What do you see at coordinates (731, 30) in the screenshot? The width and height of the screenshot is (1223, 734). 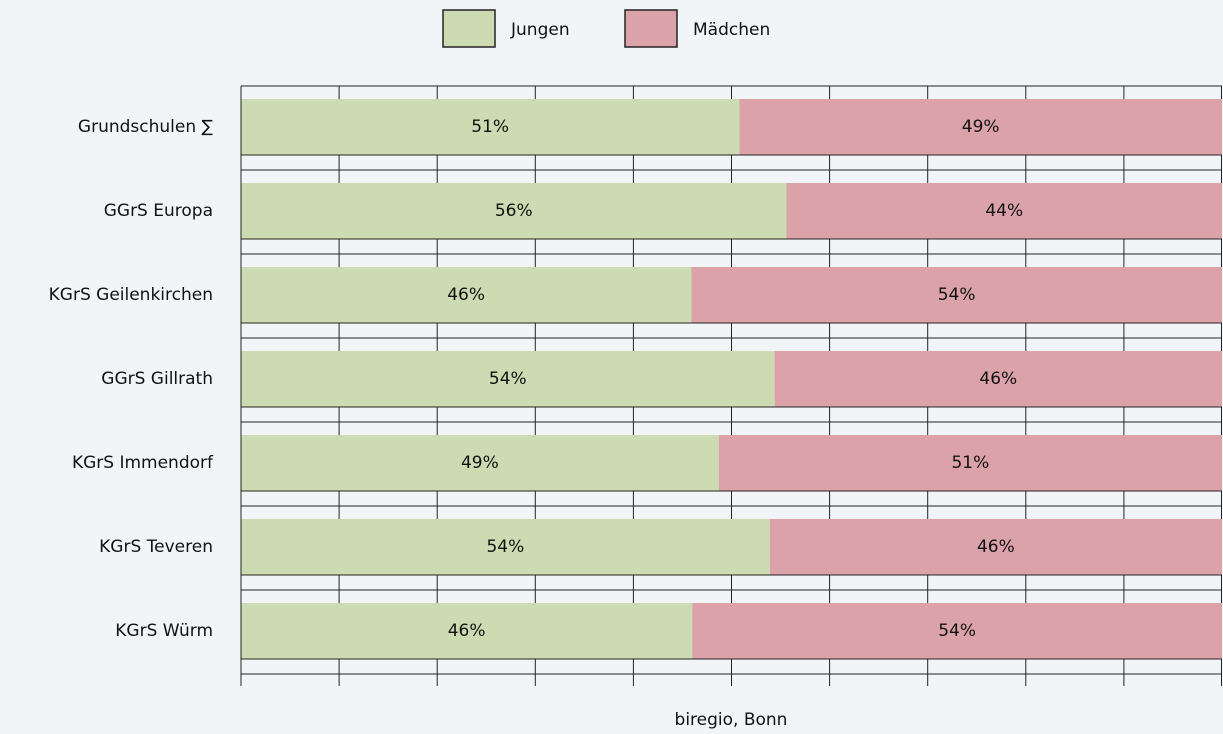 I see `legend-label: Mädchen` at bounding box center [731, 30].